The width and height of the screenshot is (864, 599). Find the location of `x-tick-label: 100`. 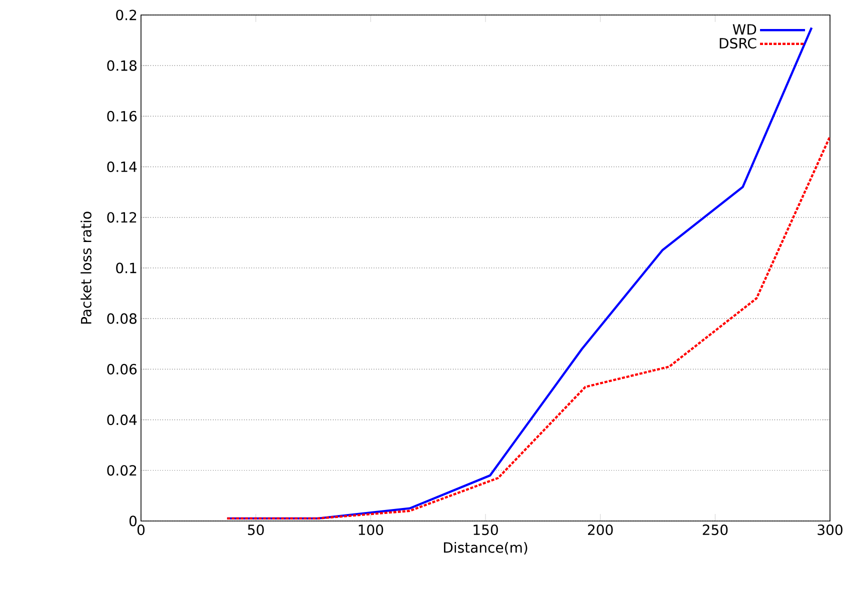

x-tick-label: 100 is located at coordinates (371, 530).